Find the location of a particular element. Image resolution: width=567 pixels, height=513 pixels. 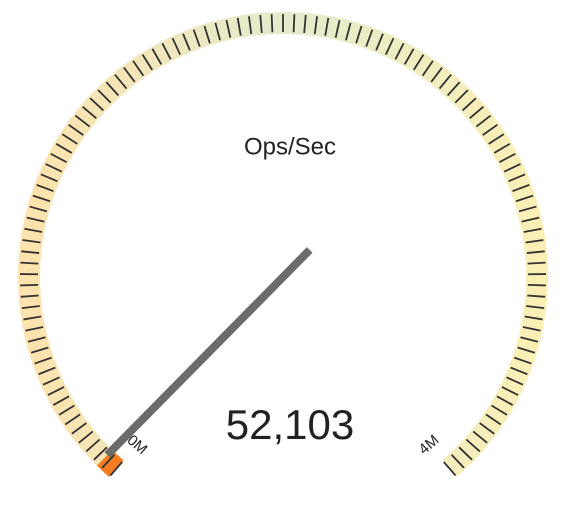

axis-label: 4M is located at coordinates (429, 445).